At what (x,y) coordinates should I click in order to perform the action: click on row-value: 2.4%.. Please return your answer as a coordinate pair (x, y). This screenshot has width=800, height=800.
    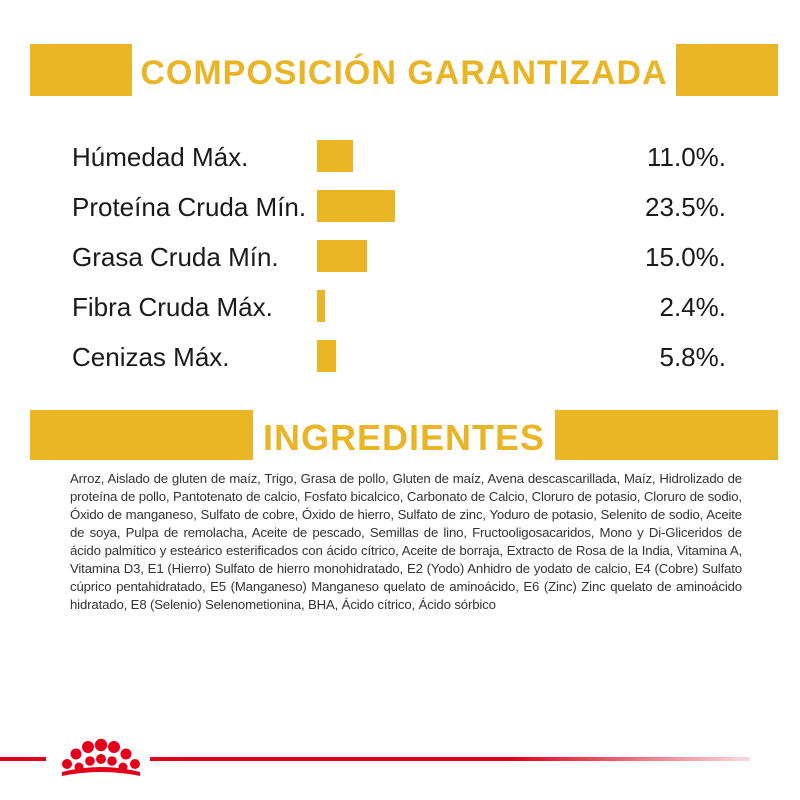
    Looking at the image, I should click on (693, 307).